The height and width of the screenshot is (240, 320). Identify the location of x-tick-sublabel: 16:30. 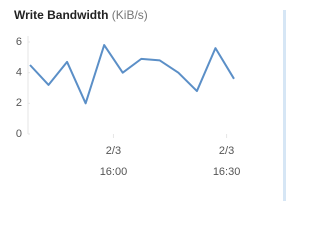
(227, 172).